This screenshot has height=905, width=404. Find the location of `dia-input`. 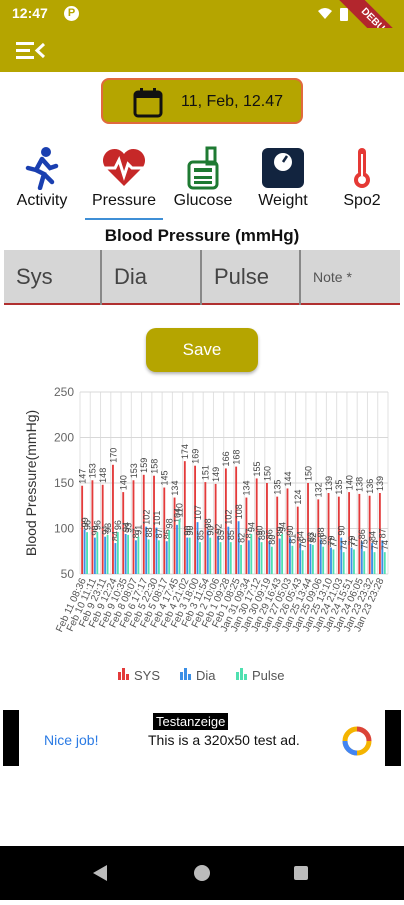

dia-input is located at coordinates (151, 276).